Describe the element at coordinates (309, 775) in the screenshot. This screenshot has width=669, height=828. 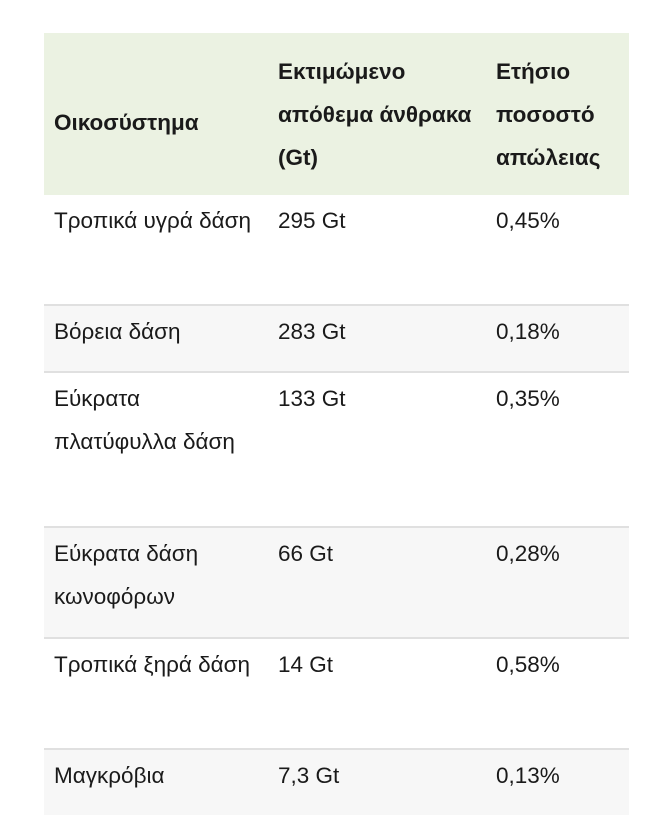
I see `cell-carbon-stock: 7,3 Gt` at that location.